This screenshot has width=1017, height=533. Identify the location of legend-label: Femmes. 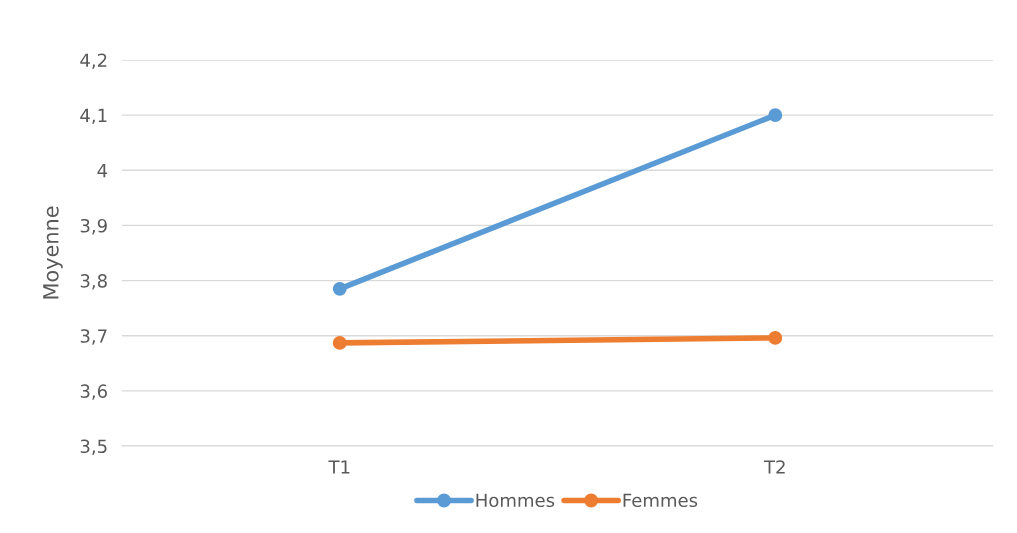
(660, 500).